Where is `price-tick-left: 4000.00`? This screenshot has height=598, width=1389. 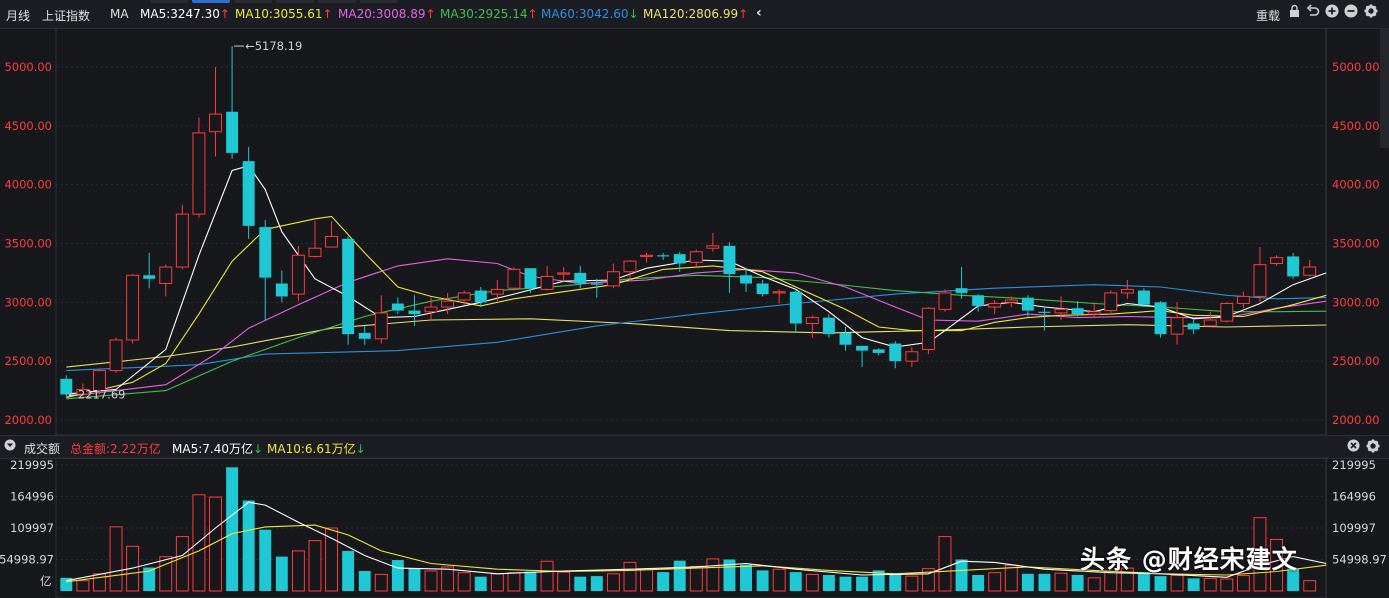 price-tick-left: 4000.00 is located at coordinates (28, 185).